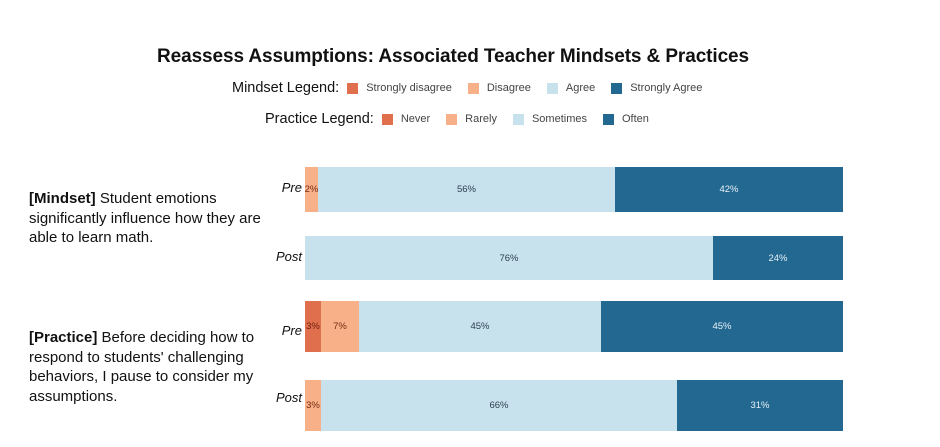 The width and height of the screenshot is (940, 447). I want to click on segment-sometimes: 45%, so click(480, 326).